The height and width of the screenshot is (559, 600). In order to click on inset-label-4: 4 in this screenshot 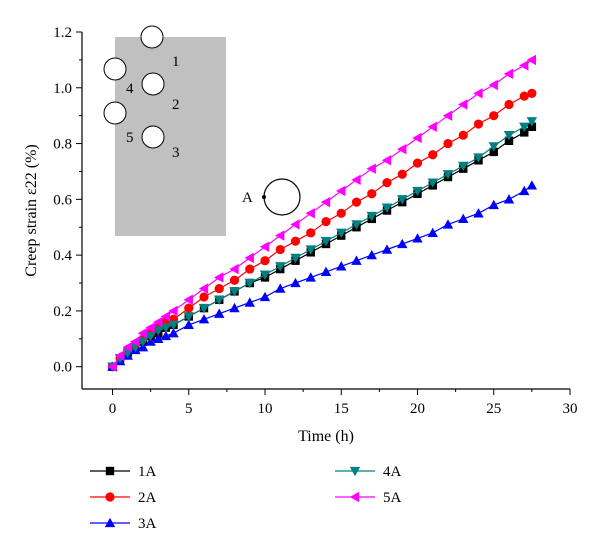, I will do `click(130, 89)`.